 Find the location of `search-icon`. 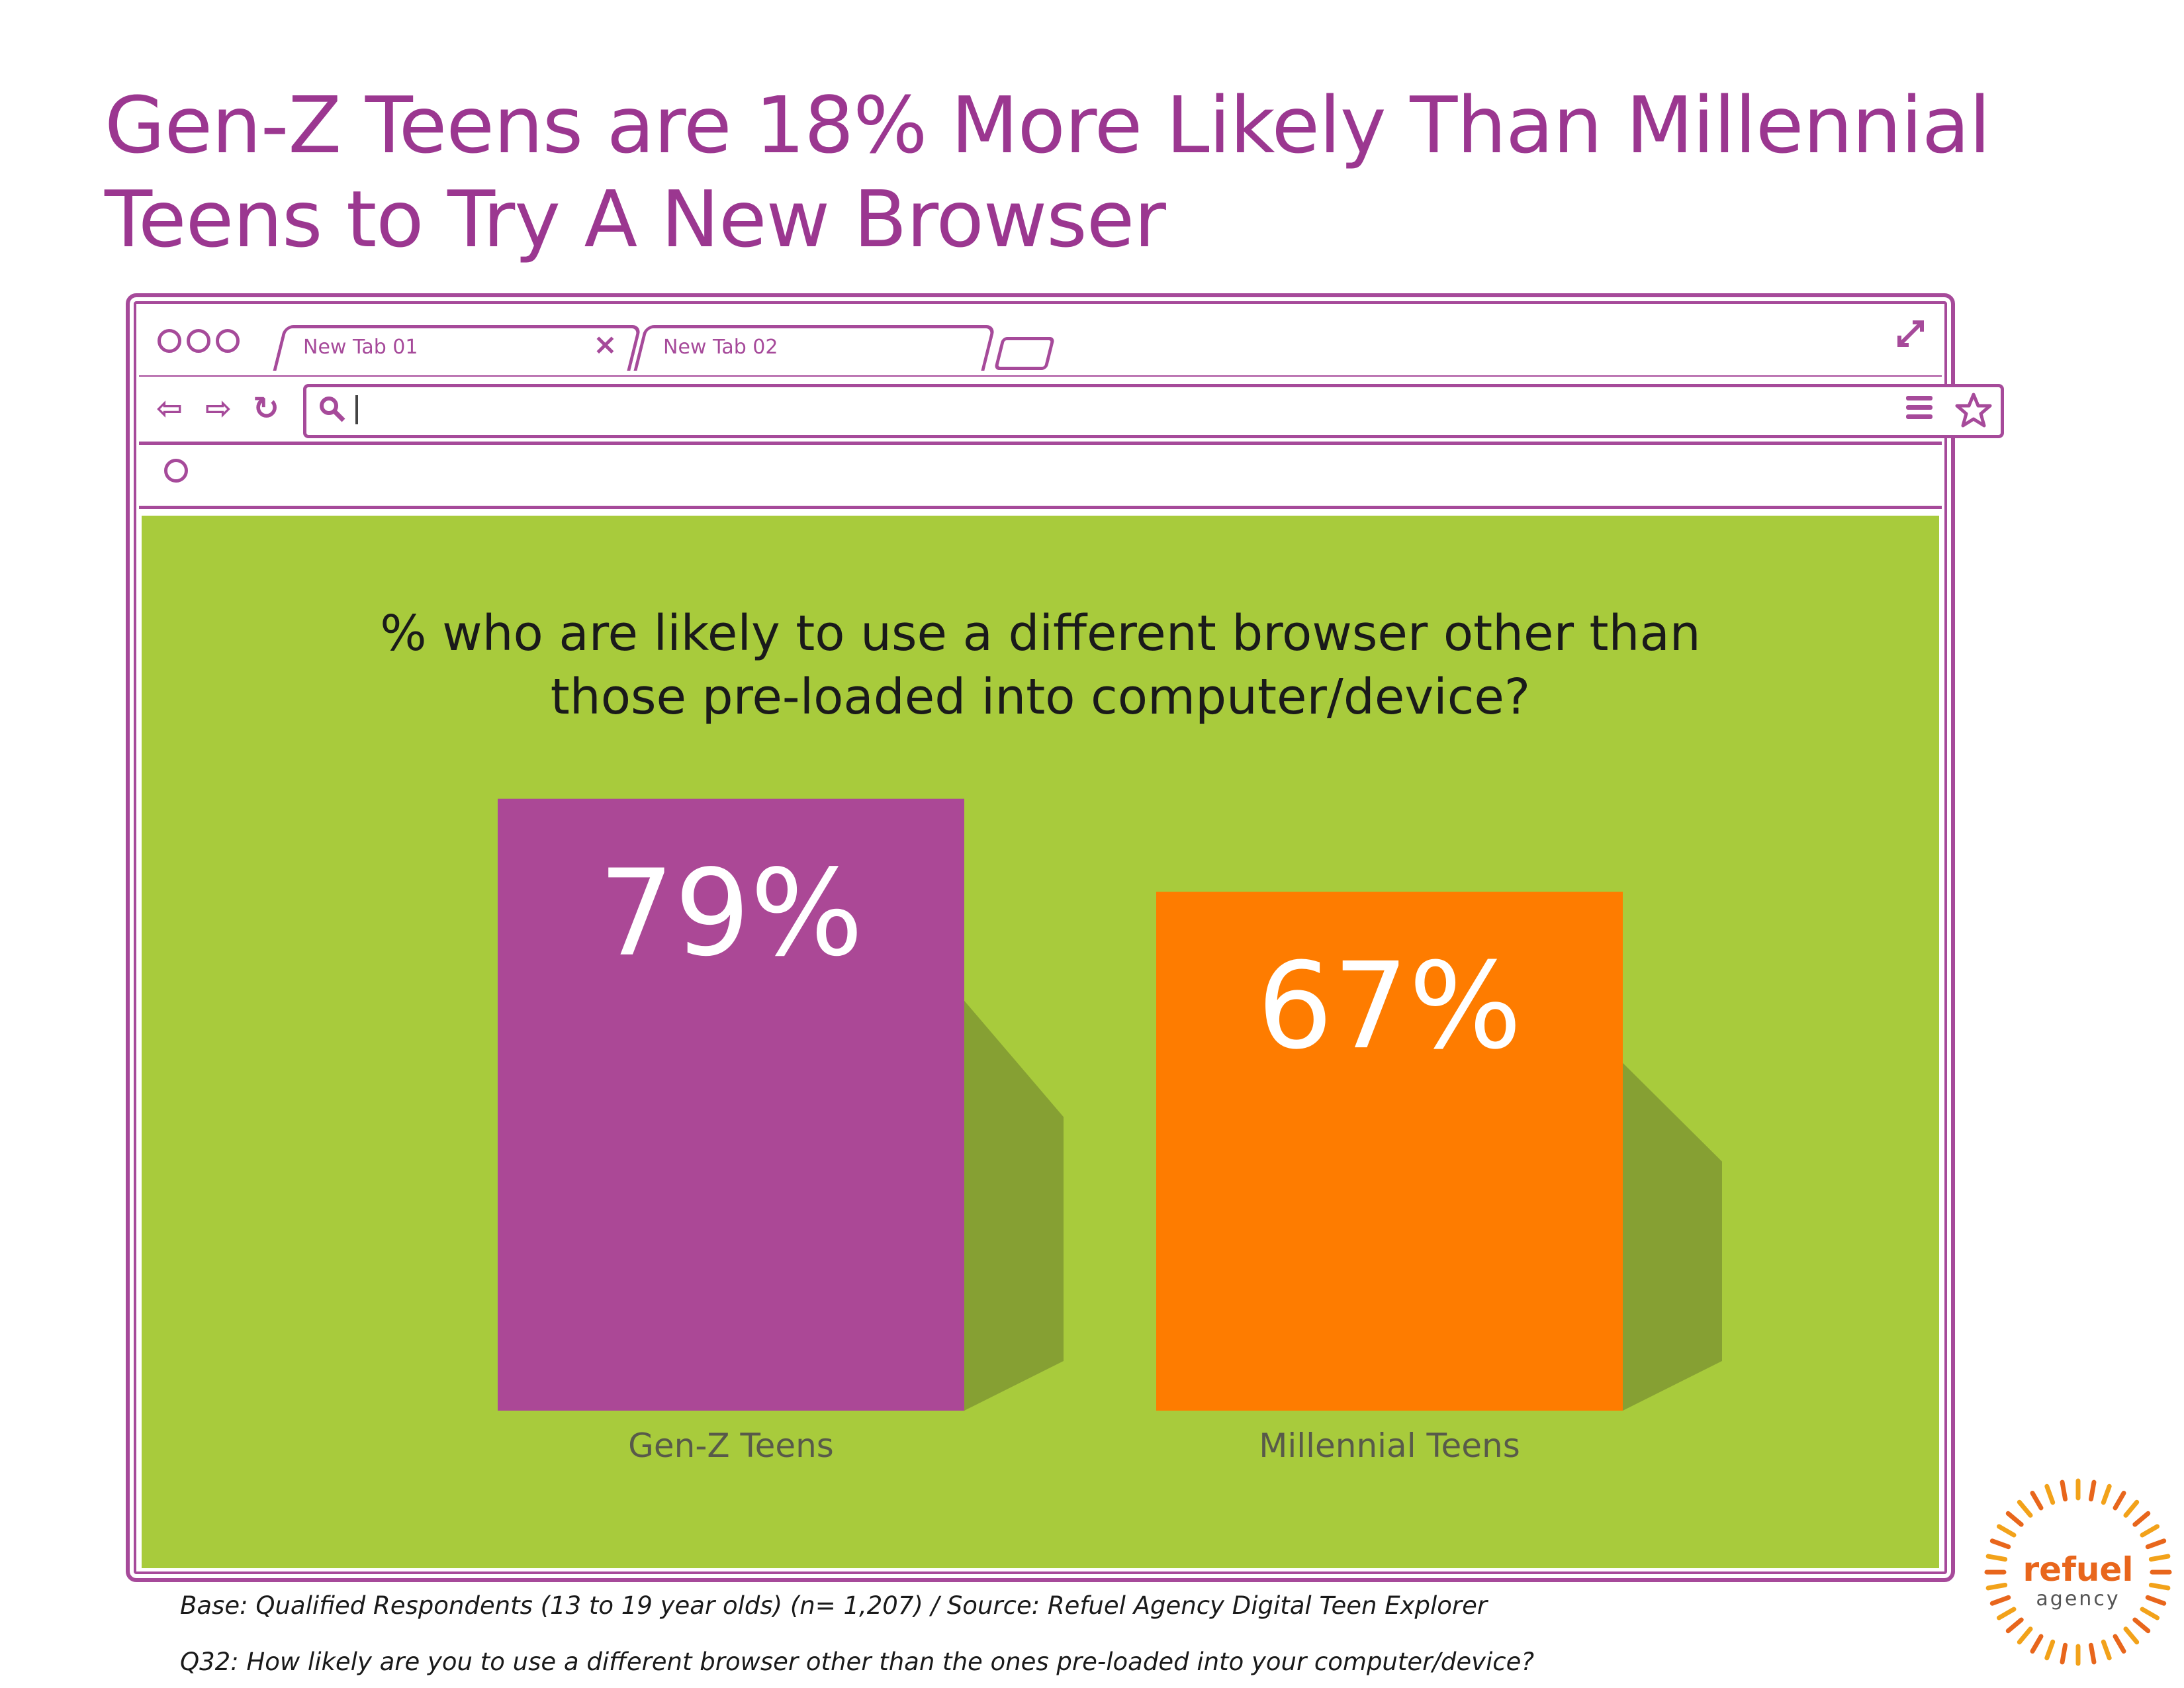

search-icon is located at coordinates (332, 409).